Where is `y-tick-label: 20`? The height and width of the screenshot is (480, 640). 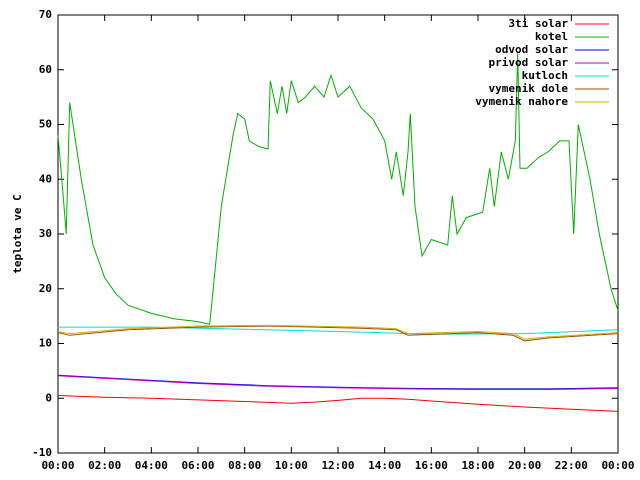
y-tick-label: 20 is located at coordinates (45, 288).